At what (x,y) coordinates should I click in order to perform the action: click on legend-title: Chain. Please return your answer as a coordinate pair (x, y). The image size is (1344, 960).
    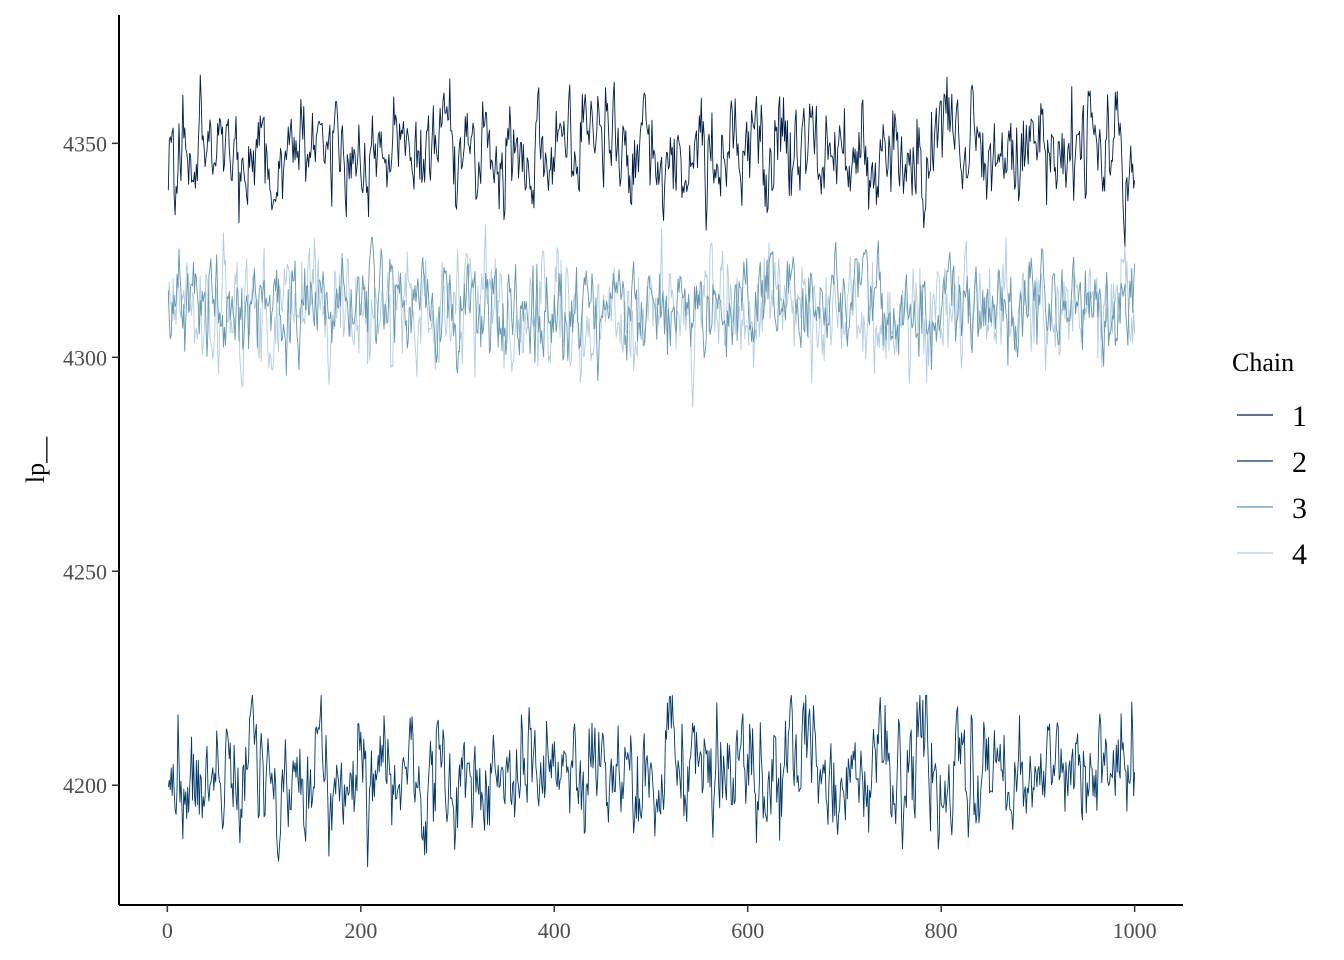
    Looking at the image, I should click on (1263, 362).